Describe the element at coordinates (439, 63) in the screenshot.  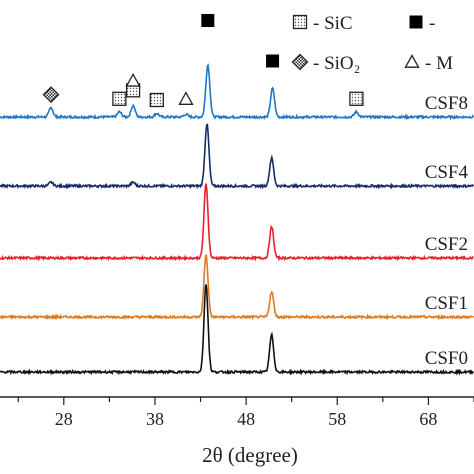
I see `legend-label-triangle: - M` at that location.